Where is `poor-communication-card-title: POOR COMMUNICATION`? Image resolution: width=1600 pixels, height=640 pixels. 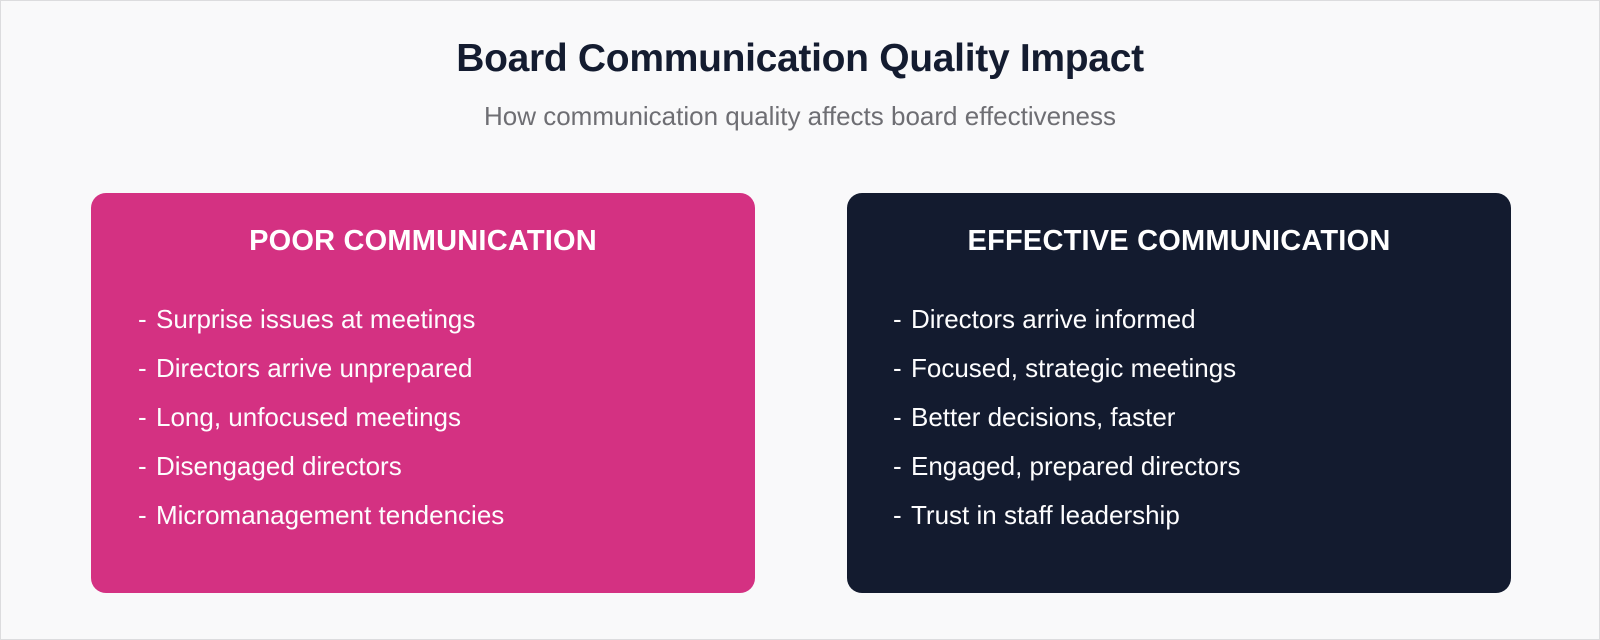 poor-communication-card-title: POOR COMMUNICATION is located at coordinates (423, 241).